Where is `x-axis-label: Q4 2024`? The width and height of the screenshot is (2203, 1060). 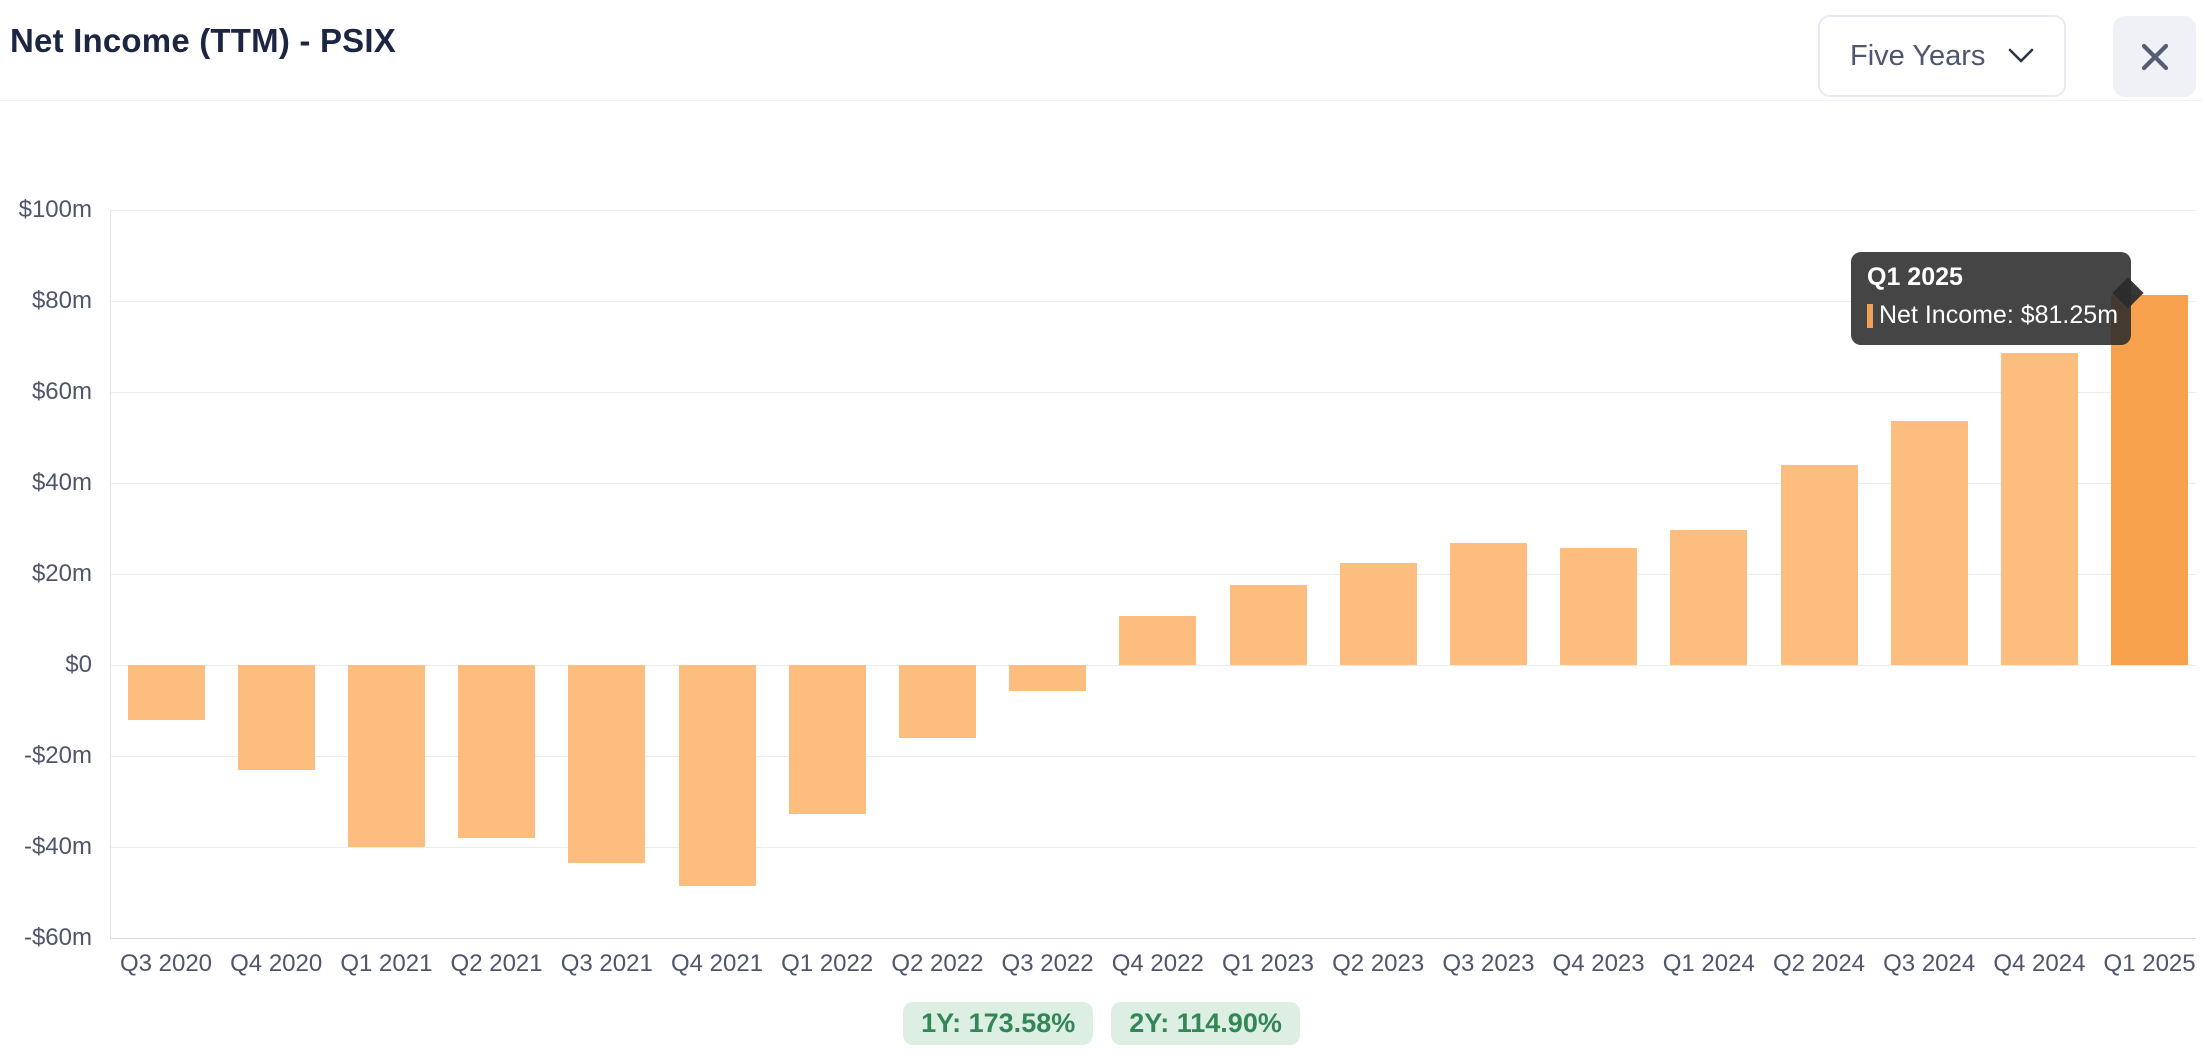
x-axis-label: Q4 2024 is located at coordinates (2039, 963).